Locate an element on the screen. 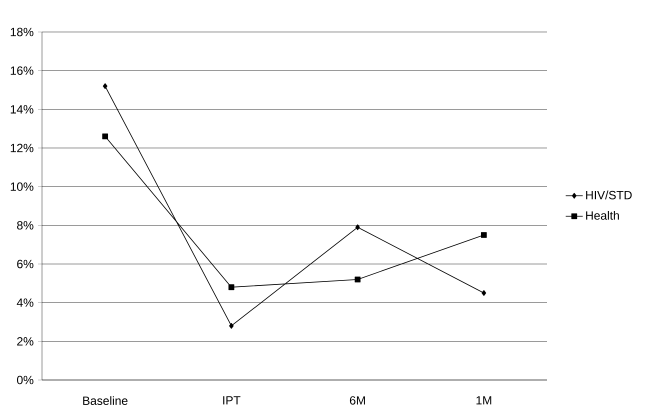  y-tick-label: 8% is located at coordinates (25, 225).